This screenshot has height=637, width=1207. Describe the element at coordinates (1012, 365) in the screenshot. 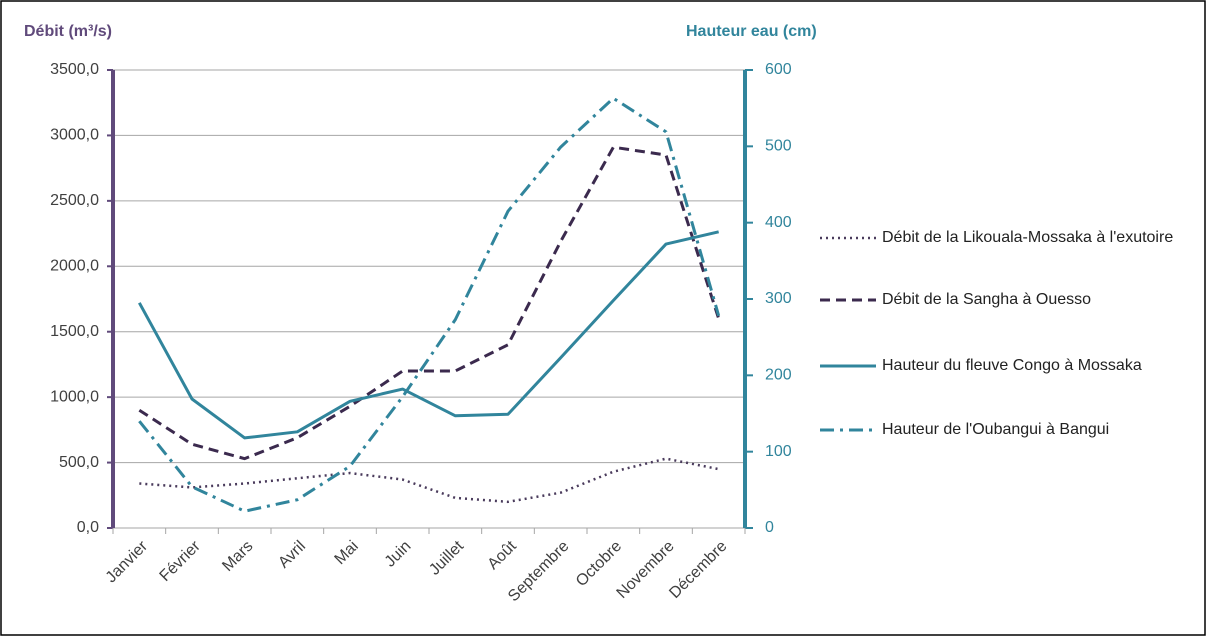

I see `legend-label: Hauteur du fleuve Congo à Mossaka` at that location.